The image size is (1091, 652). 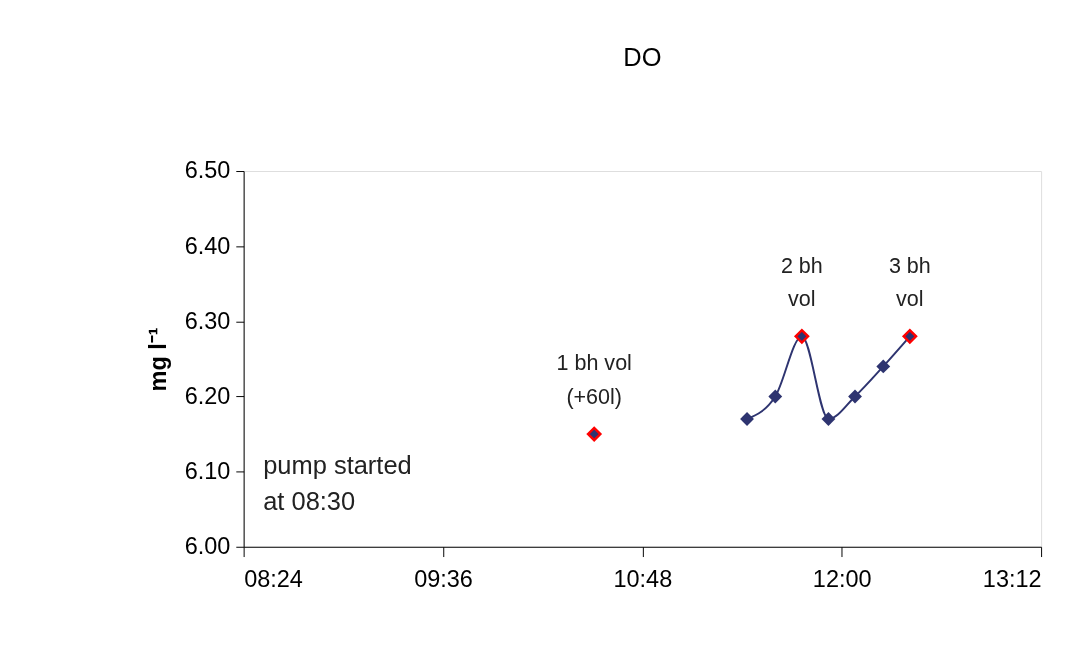 What do you see at coordinates (443, 579) in the screenshot?
I see `x-tick-label: 09:36` at bounding box center [443, 579].